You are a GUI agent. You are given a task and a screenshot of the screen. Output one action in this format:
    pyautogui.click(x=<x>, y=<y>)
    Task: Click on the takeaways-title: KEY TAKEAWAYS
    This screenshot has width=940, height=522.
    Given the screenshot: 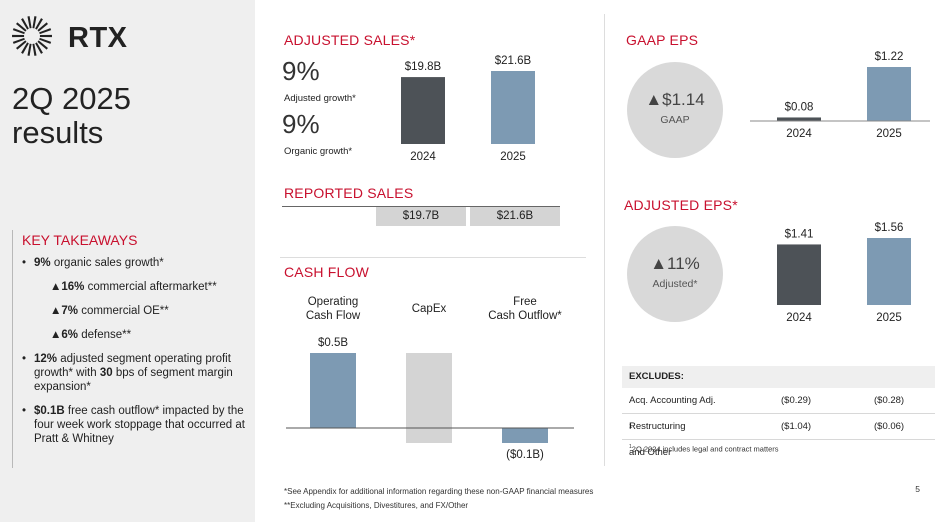 What is the action you would take?
    pyautogui.click(x=80, y=240)
    